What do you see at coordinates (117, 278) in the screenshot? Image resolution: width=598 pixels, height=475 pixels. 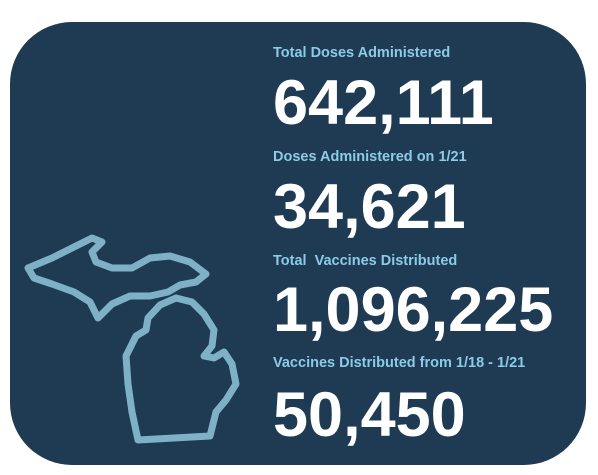 I see `upper-peninsula` at bounding box center [117, 278].